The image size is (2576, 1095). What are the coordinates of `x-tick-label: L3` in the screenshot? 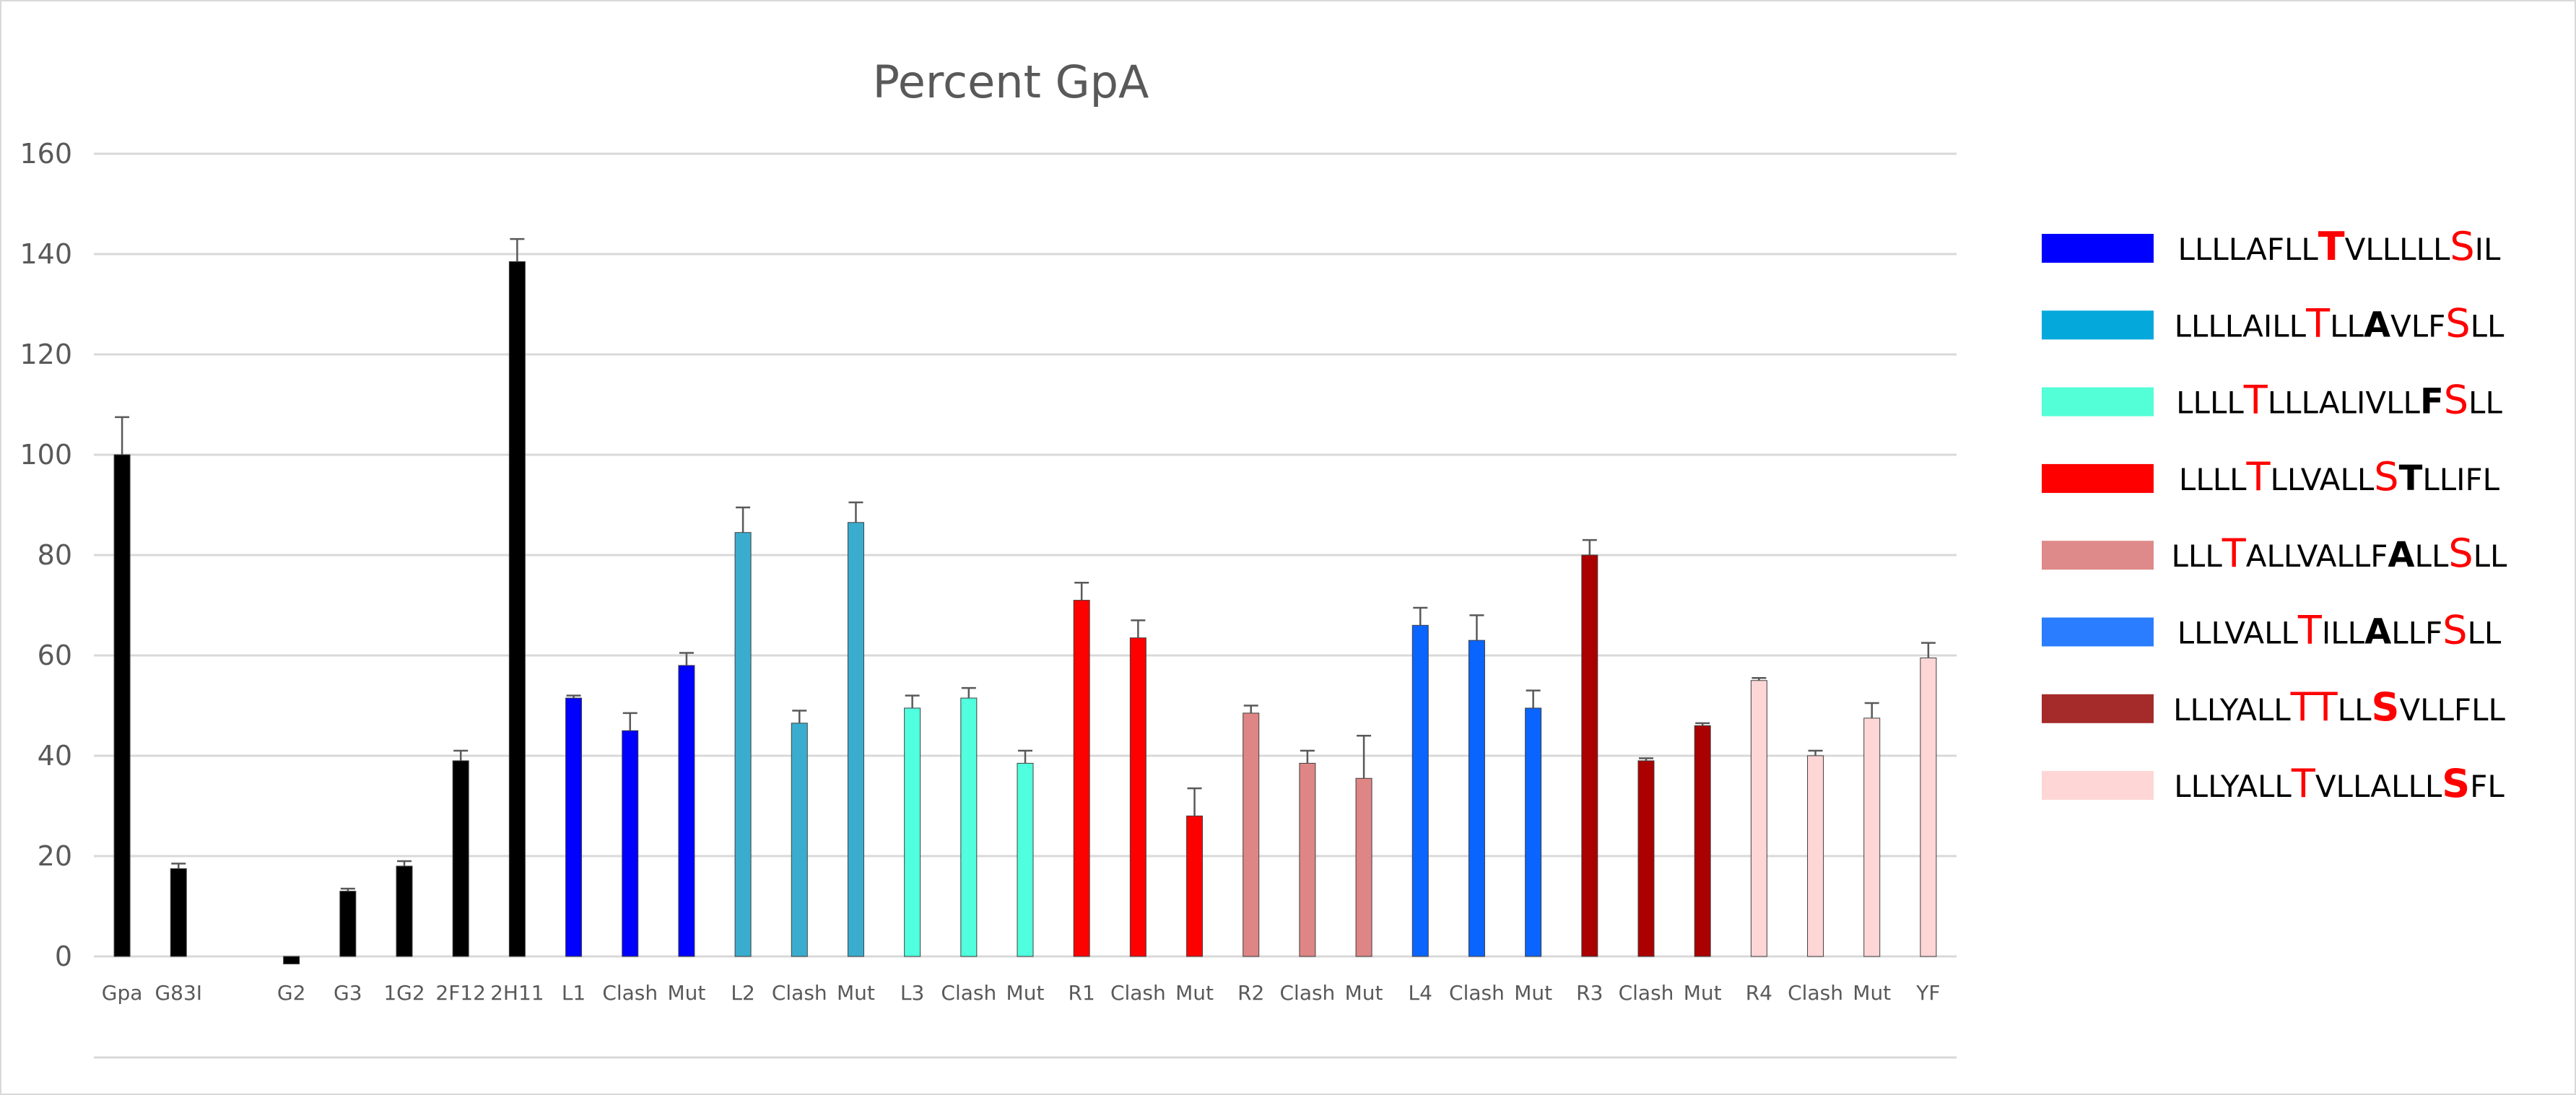 It's located at (912, 993).